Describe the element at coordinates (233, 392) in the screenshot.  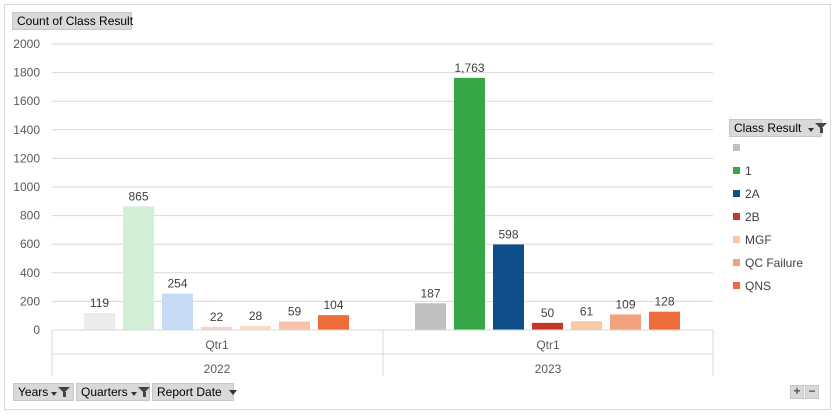
I see `dropdown-icon` at that location.